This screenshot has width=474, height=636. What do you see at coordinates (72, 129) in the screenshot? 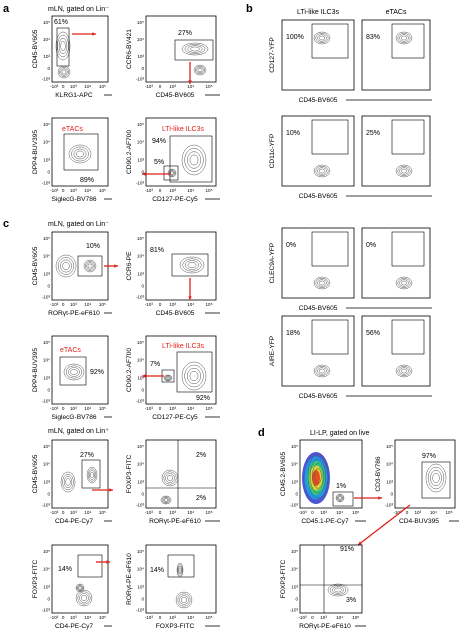
I see `population-name: eTACs` at bounding box center [72, 129].